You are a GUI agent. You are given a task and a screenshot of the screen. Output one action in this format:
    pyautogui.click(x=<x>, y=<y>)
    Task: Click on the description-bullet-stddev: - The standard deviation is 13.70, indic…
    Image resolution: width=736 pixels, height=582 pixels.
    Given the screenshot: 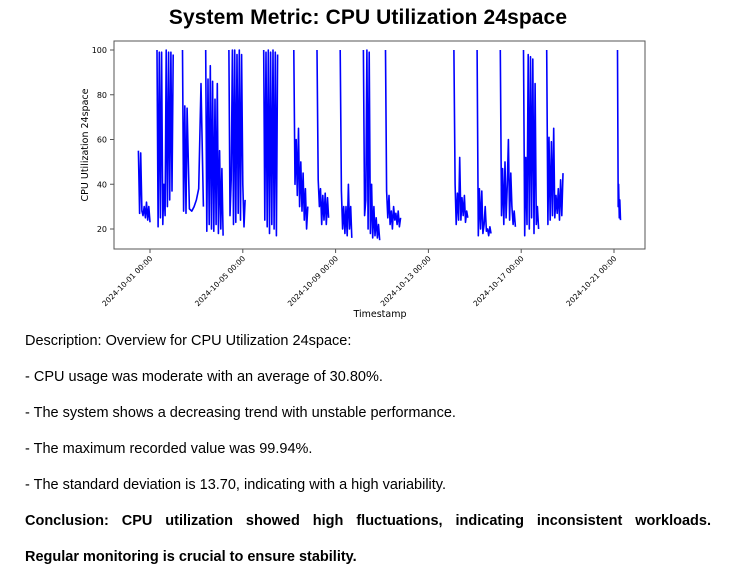 What is the action you would take?
    pyautogui.click(x=236, y=485)
    